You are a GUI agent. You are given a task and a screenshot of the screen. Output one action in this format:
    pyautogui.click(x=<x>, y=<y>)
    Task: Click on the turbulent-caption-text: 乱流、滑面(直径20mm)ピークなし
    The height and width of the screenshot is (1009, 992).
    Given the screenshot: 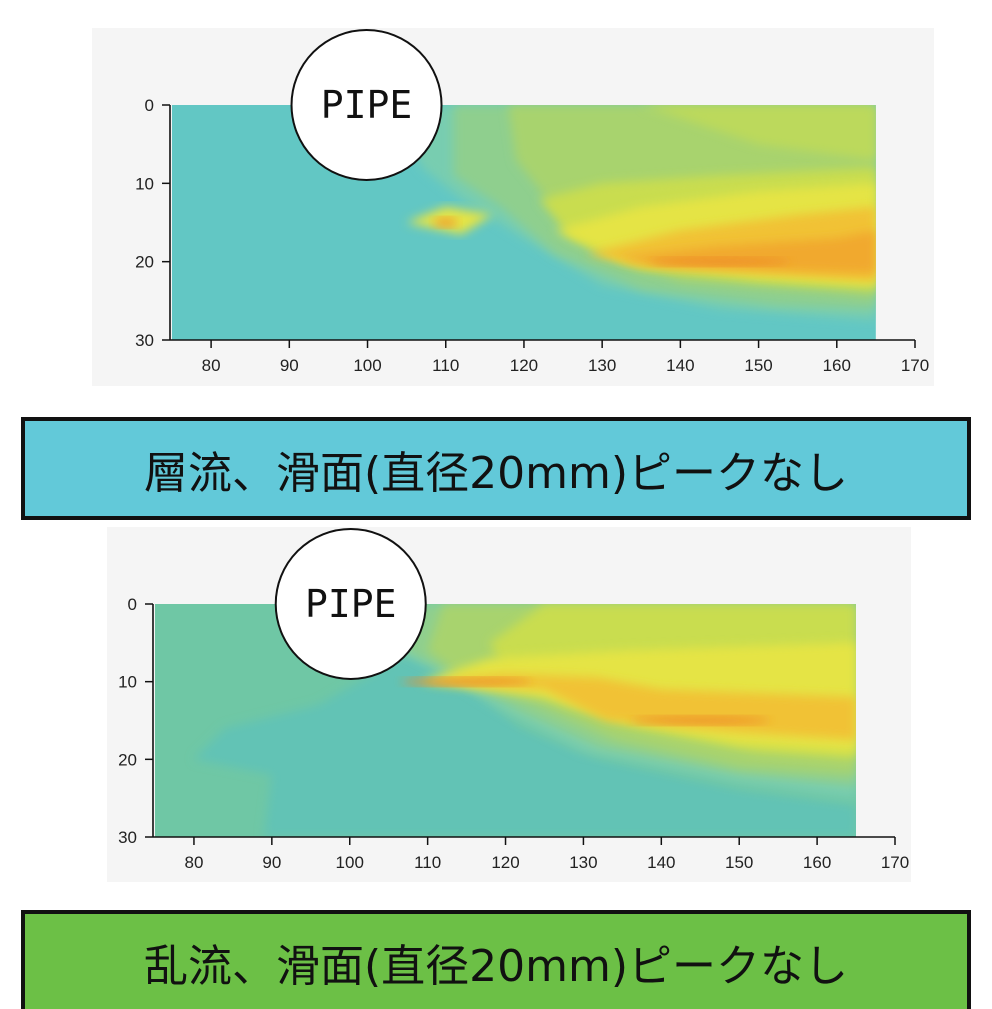 What is the action you would take?
    pyautogui.click(x=496, y=966)
    